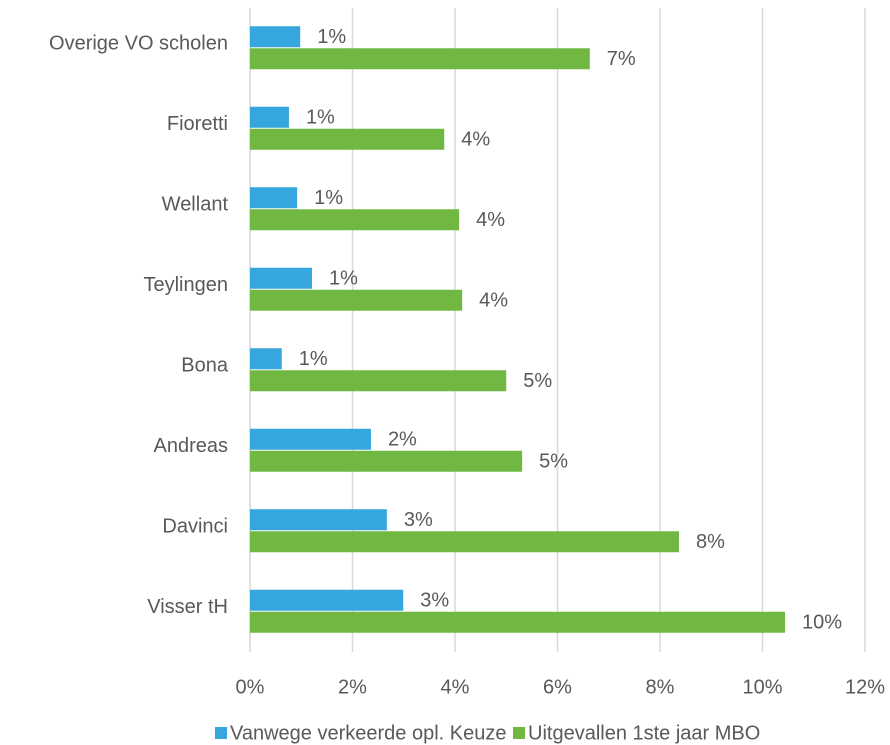  I want to click on x-tick-label: 0%, so click(250, 687).